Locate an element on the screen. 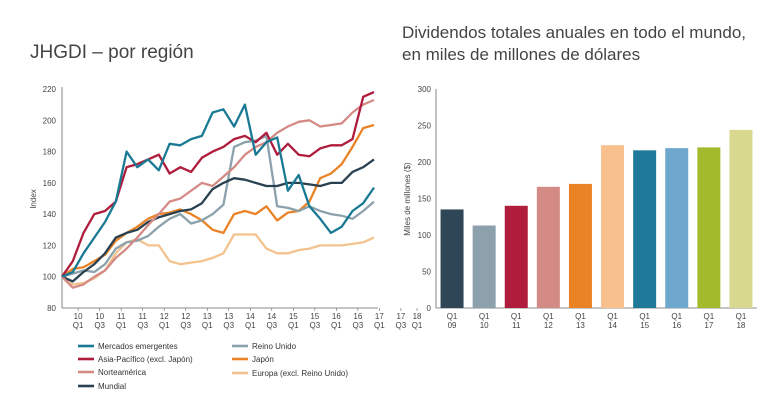 The image size is (770, 407). legend-label: Norteamérica is located at coordinates (122, 372).